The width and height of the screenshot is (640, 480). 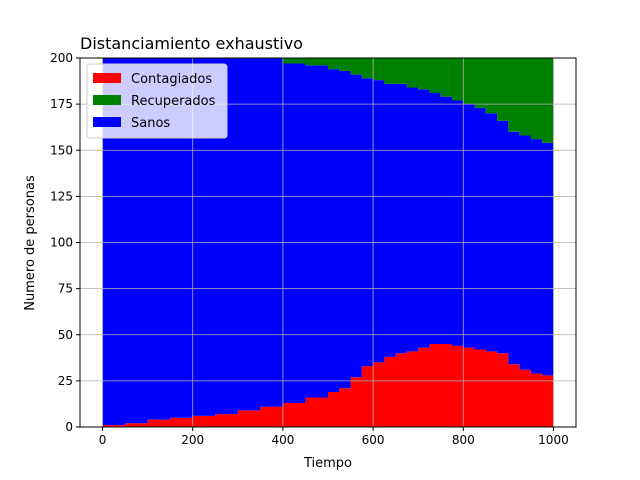 What do you see at coordinates (107, 100) in the screenshot?
I see `legend-swatch-recuperados` at bounding box center [107, 100].